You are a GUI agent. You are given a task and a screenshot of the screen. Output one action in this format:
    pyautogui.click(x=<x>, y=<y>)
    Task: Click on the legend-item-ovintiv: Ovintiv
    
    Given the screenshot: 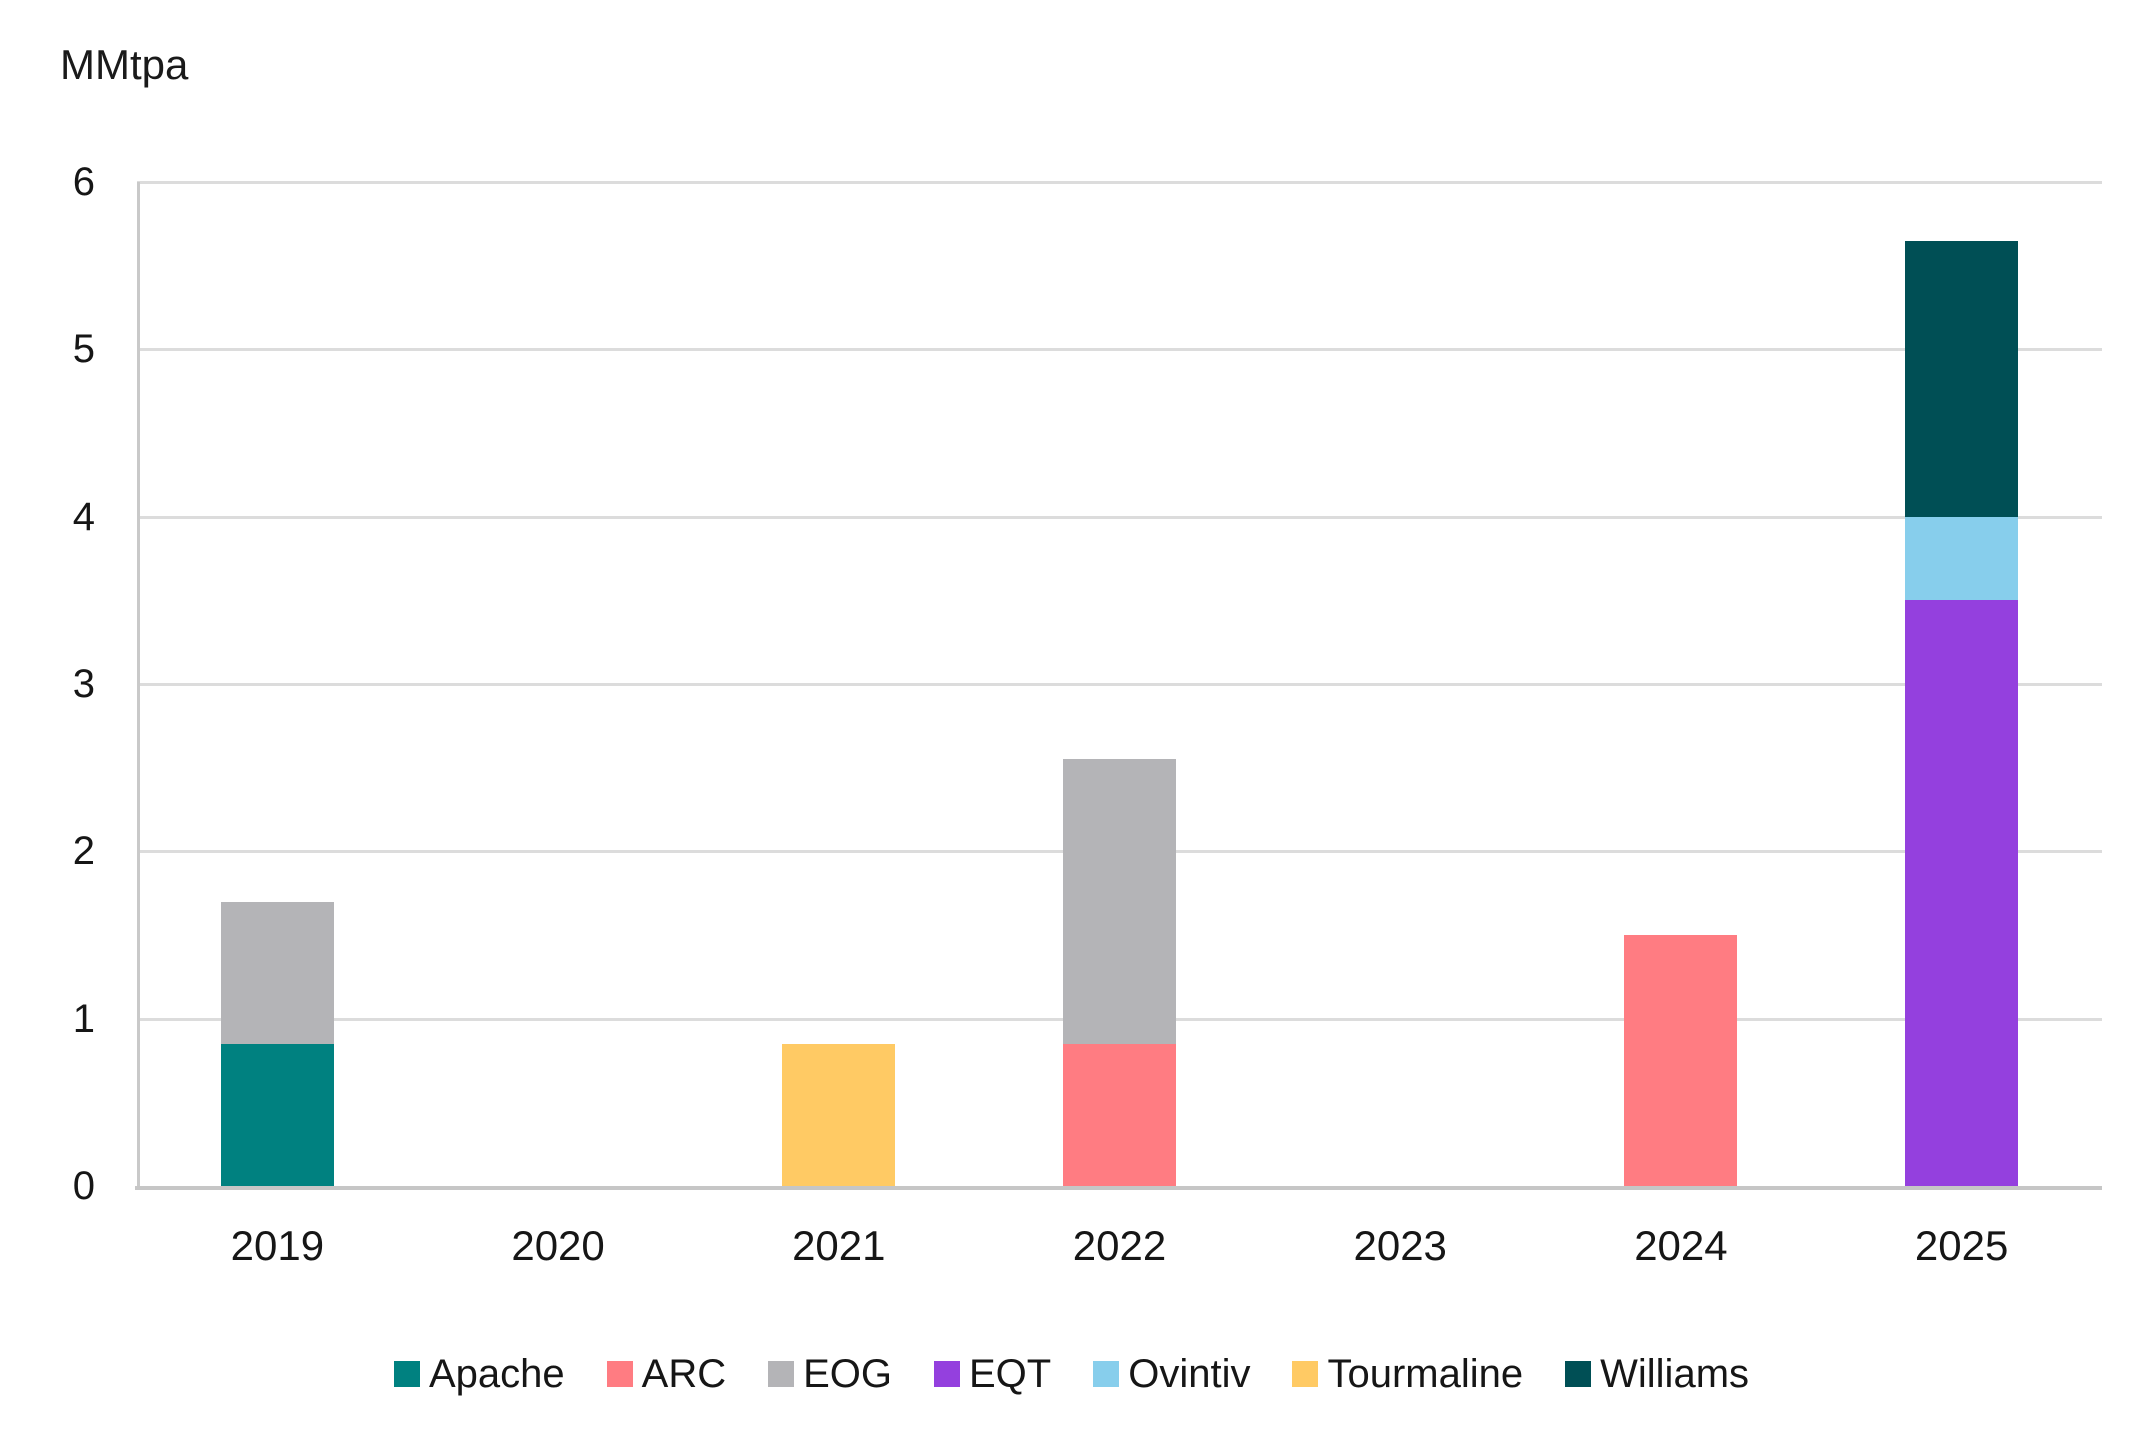 What is the action you would take?
    pyautogui.click(x=1171, y=1374)
    